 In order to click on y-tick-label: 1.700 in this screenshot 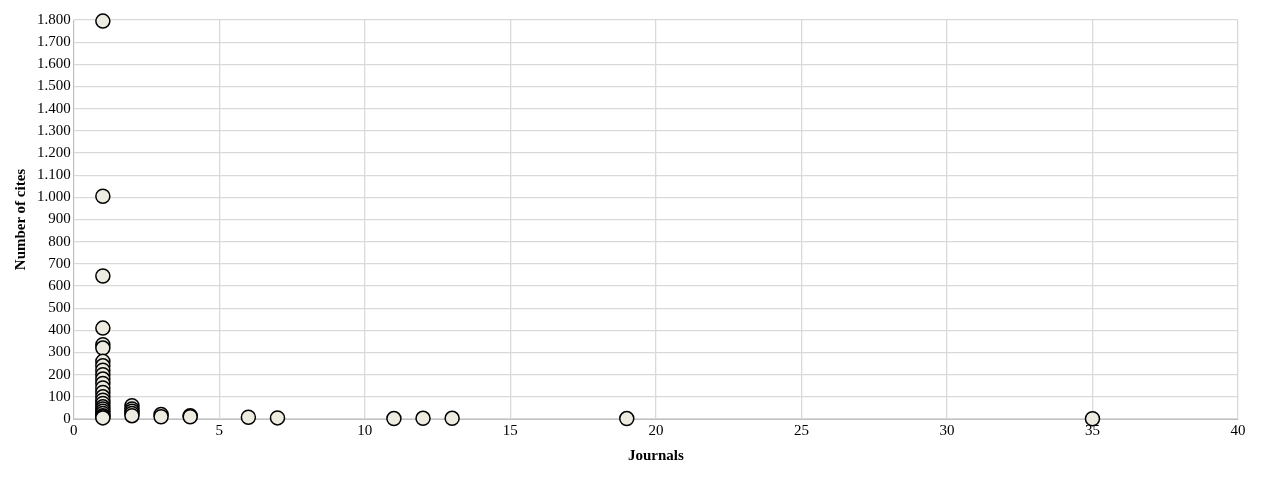, I will do `click(54, 41)`.